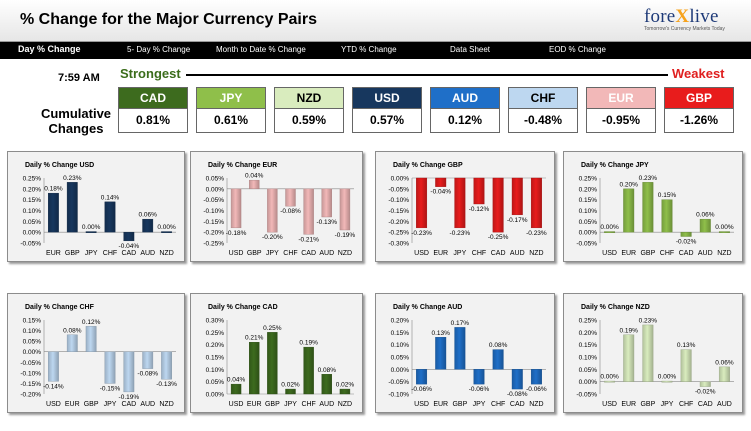 The width and height of the screenshot is (751, 431). What do you see at coordinates (231, 98) in the screenshot?
I see `currency-code: JPY` at bounding box center [231, 98].